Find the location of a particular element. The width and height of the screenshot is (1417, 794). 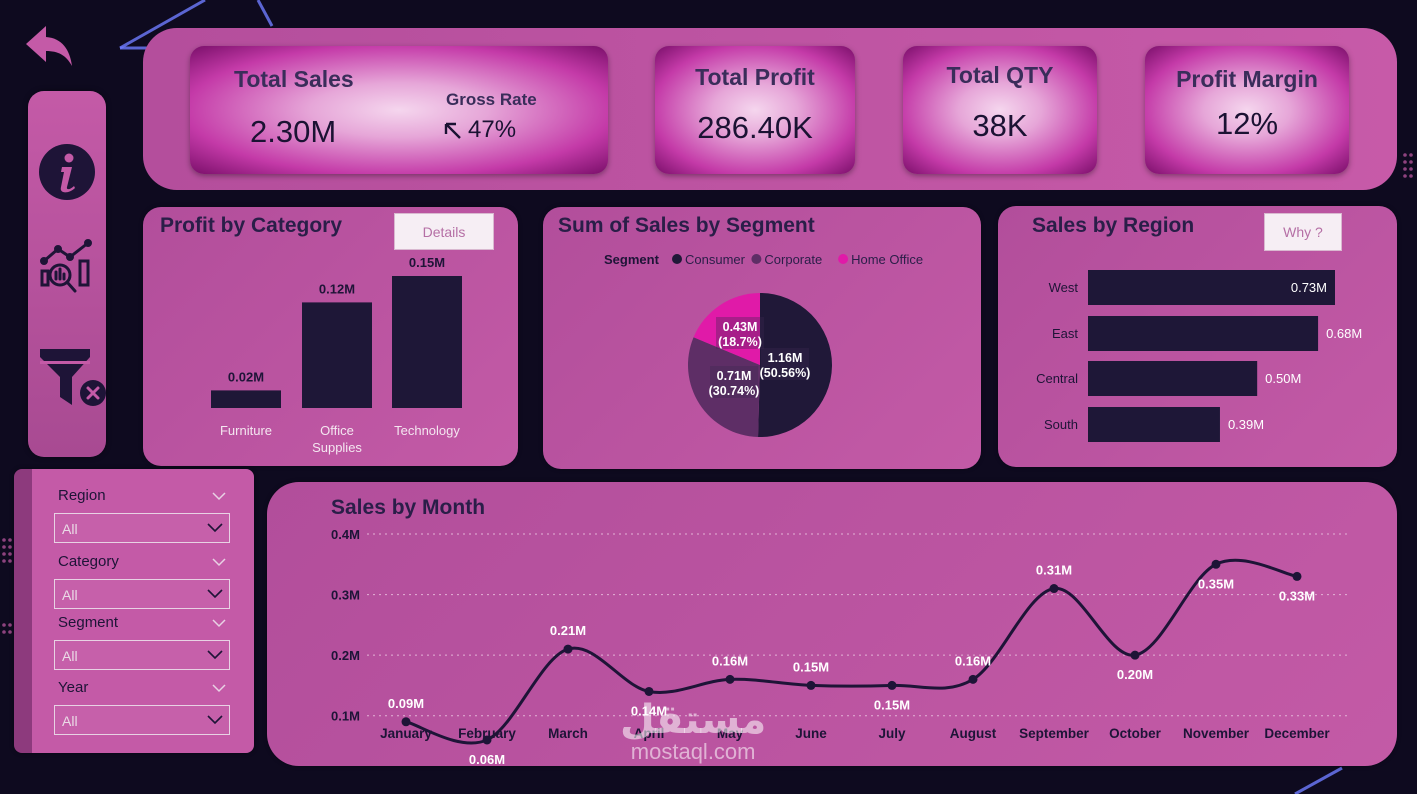

pie-slice-consumer is located at coordinates (795, 365).